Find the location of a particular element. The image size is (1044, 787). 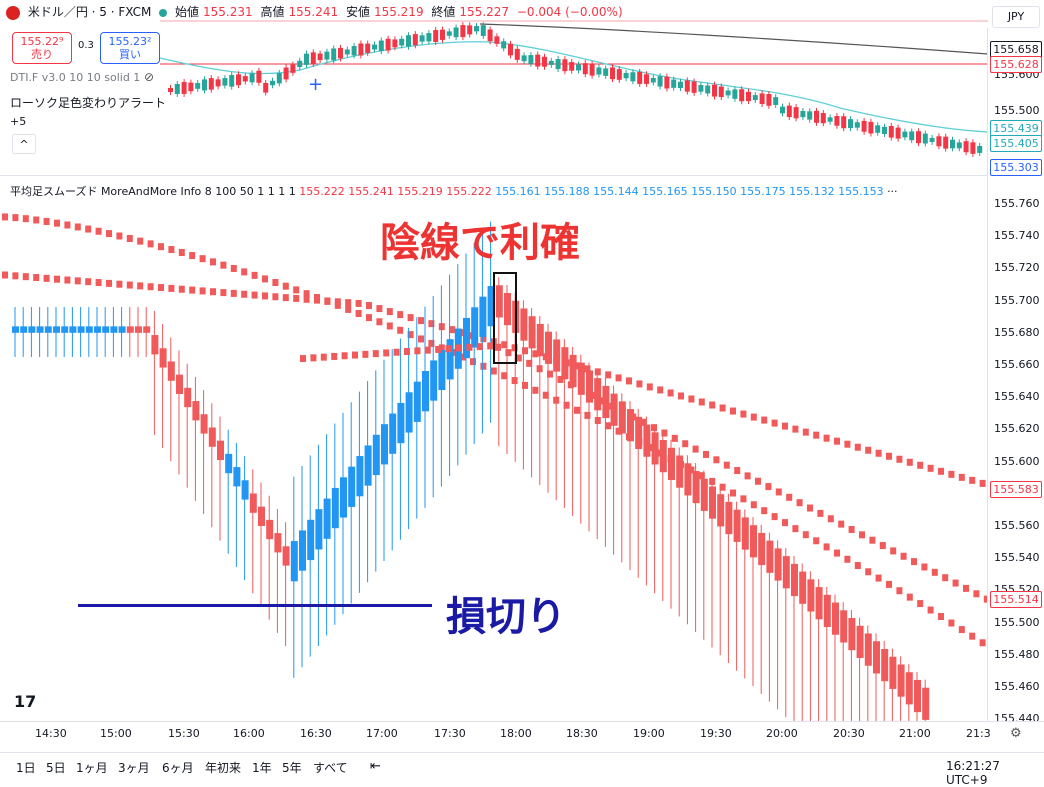

legend-blue-value: 155.132 is located at coordinates (814, 191).